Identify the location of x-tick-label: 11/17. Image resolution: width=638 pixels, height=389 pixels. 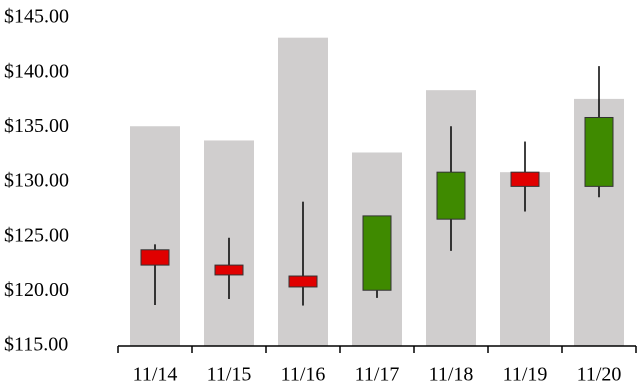
(377, 375).